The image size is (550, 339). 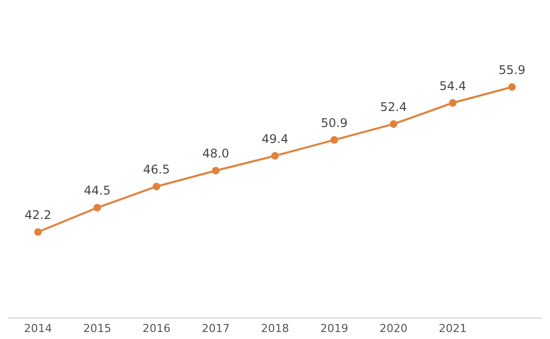 What do you see at coordinates (216, 153) in the screenshot?
I see `data-label: 48.0` at bounding box center [216, 153].